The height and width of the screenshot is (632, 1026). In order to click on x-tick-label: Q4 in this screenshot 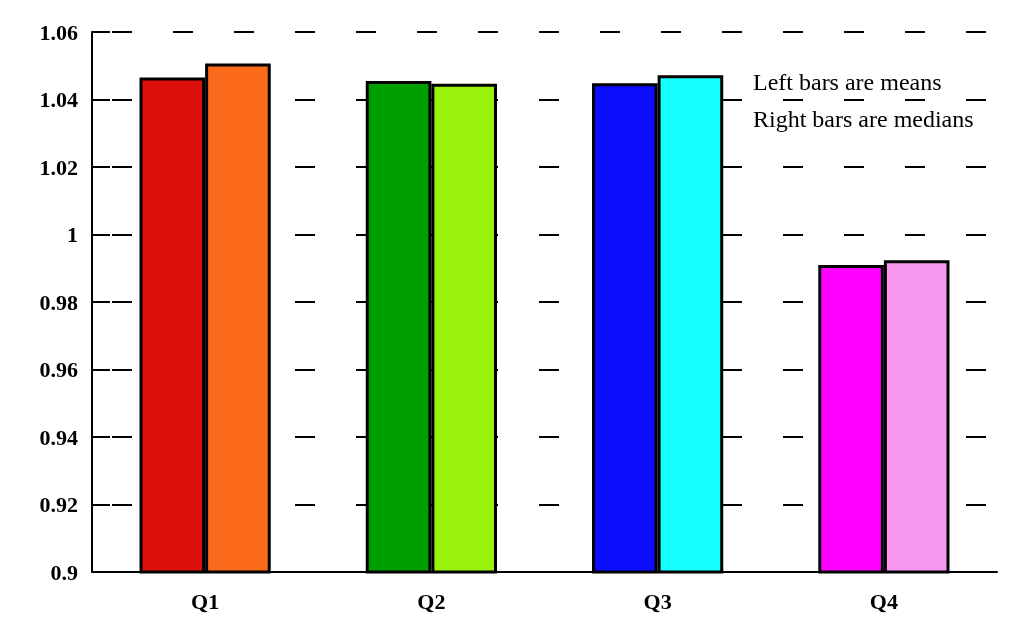, I will do `click(883, 601)`.